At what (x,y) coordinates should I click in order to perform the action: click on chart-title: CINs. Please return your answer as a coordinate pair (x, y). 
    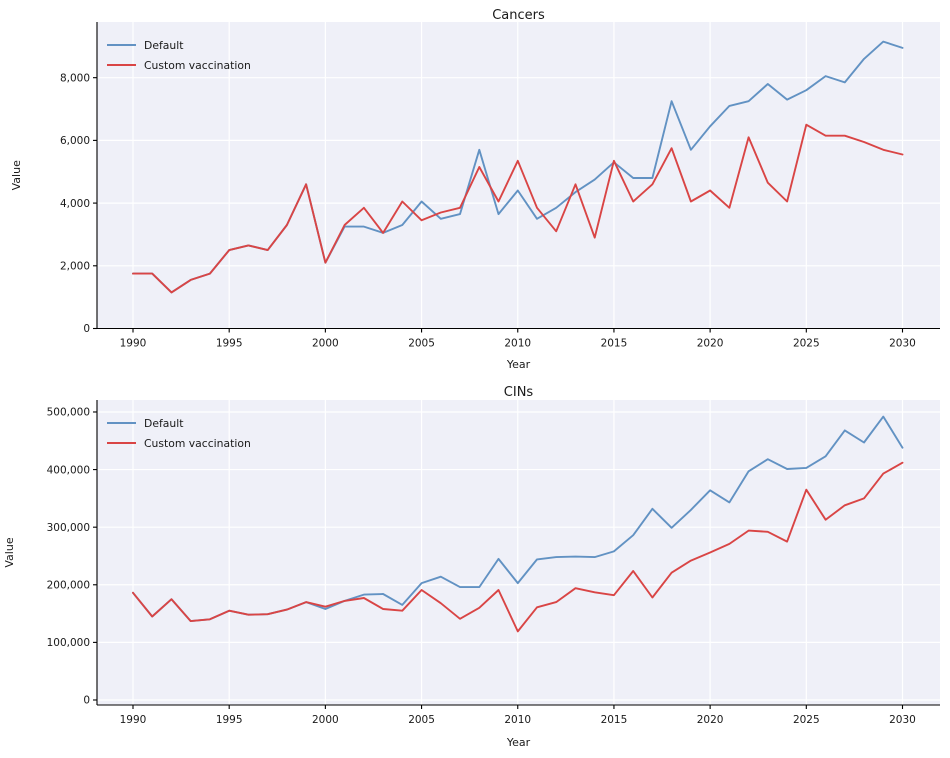
    Looking at the image, I should click on (519, 392).